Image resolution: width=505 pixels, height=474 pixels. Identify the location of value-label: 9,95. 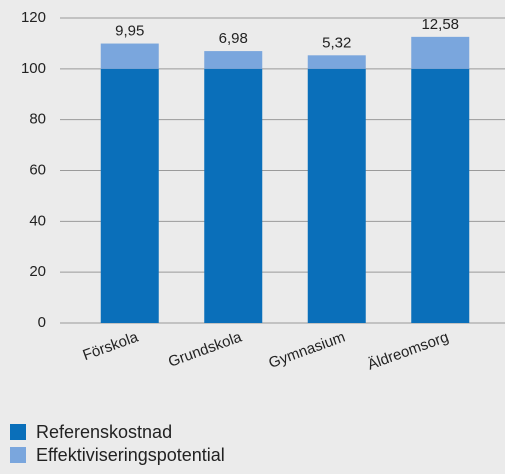
(129, 31).